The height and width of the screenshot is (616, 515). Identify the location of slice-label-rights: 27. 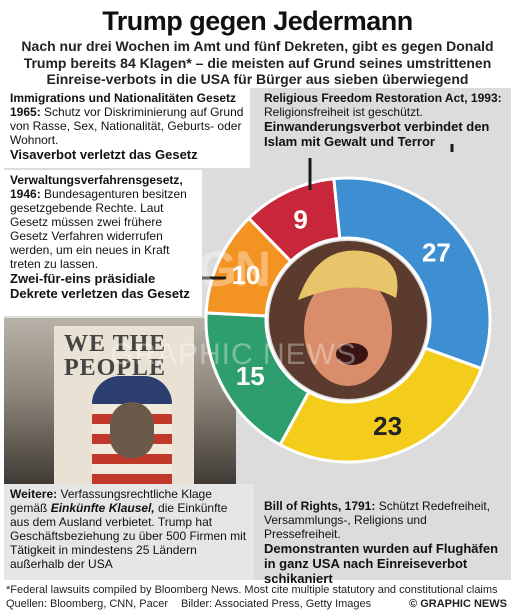
(436, 252).